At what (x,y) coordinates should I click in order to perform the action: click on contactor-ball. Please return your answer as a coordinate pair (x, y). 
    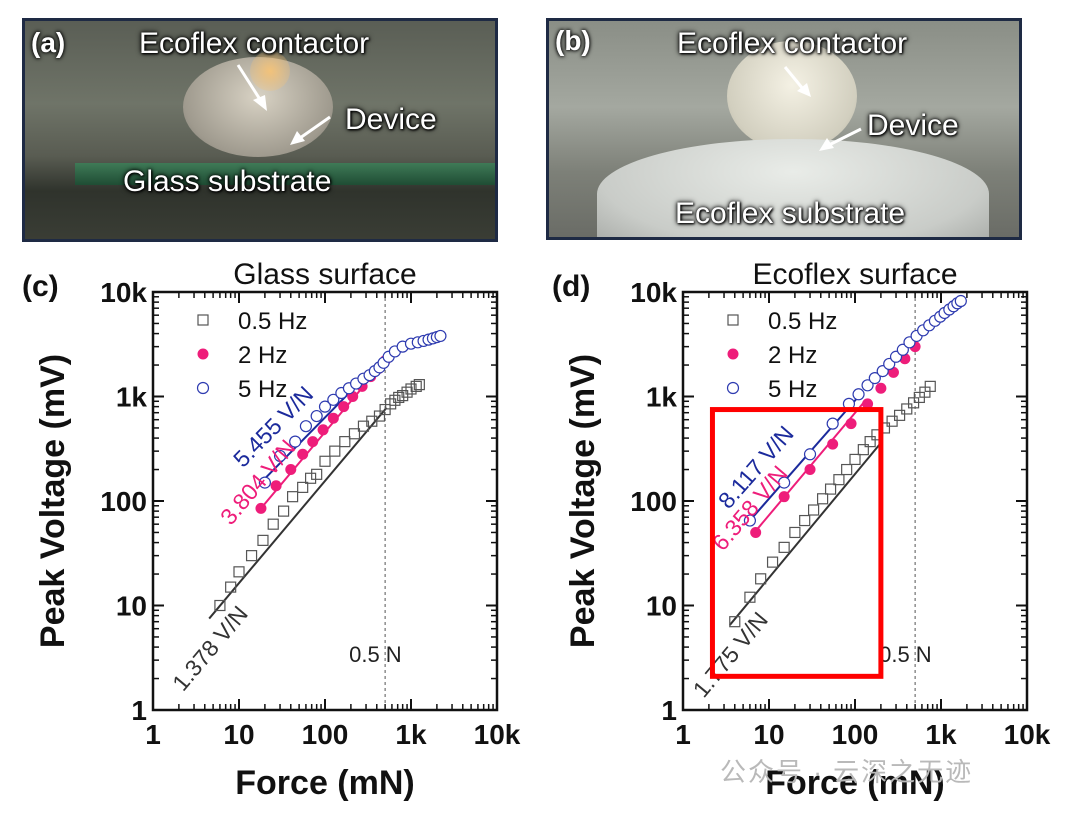
    Looking at the image, I should click on (792, 96).